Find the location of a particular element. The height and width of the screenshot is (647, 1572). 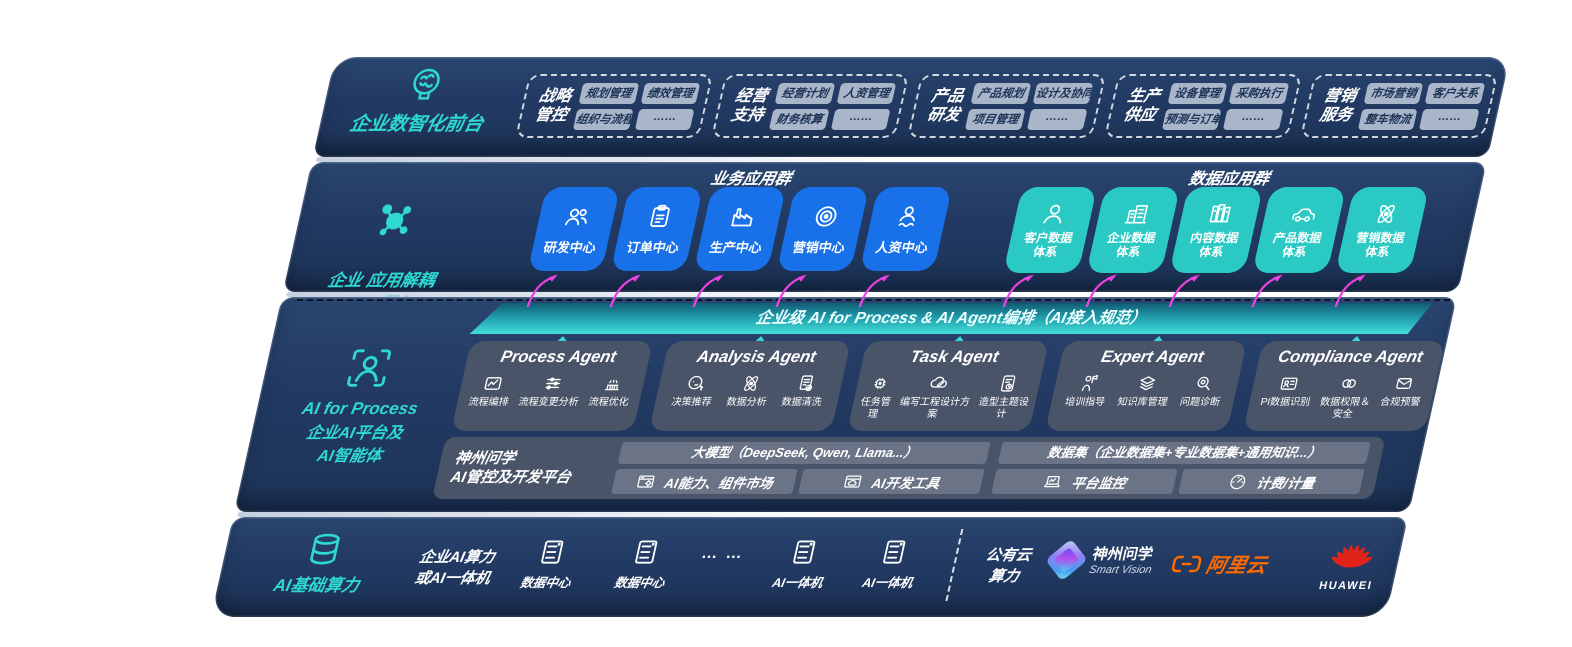

capability: PI数据识别 is located at coordinates (1287, 391).